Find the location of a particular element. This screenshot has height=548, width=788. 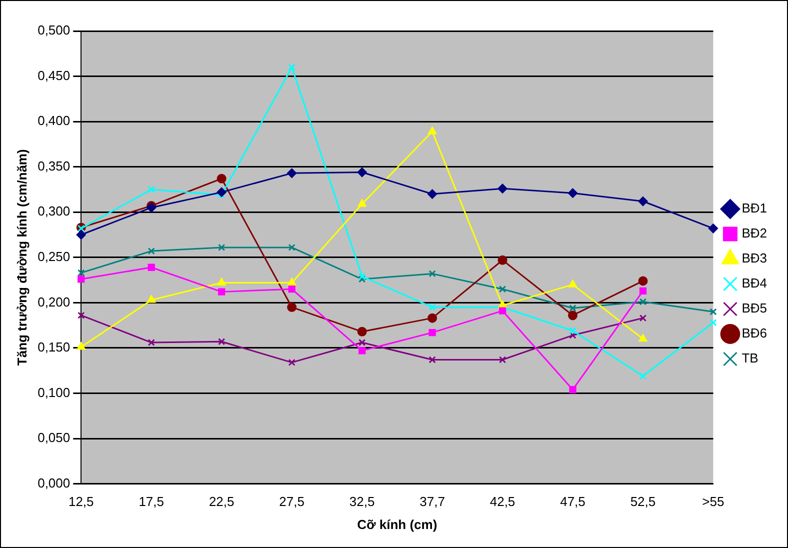

x-tick-label: 52,5 is located at coordinates (643, 502).